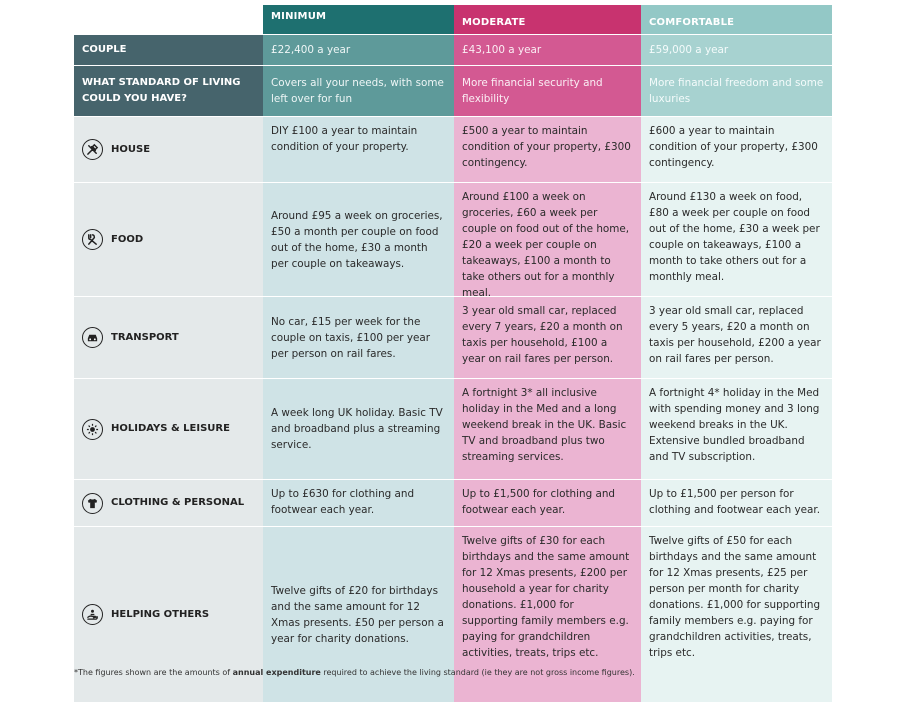 This screenshot has height=702, width=900. What do you see at coordinates (92, 337) in the screenshot?
I see `car-icon` at bounding box center [92, 337].